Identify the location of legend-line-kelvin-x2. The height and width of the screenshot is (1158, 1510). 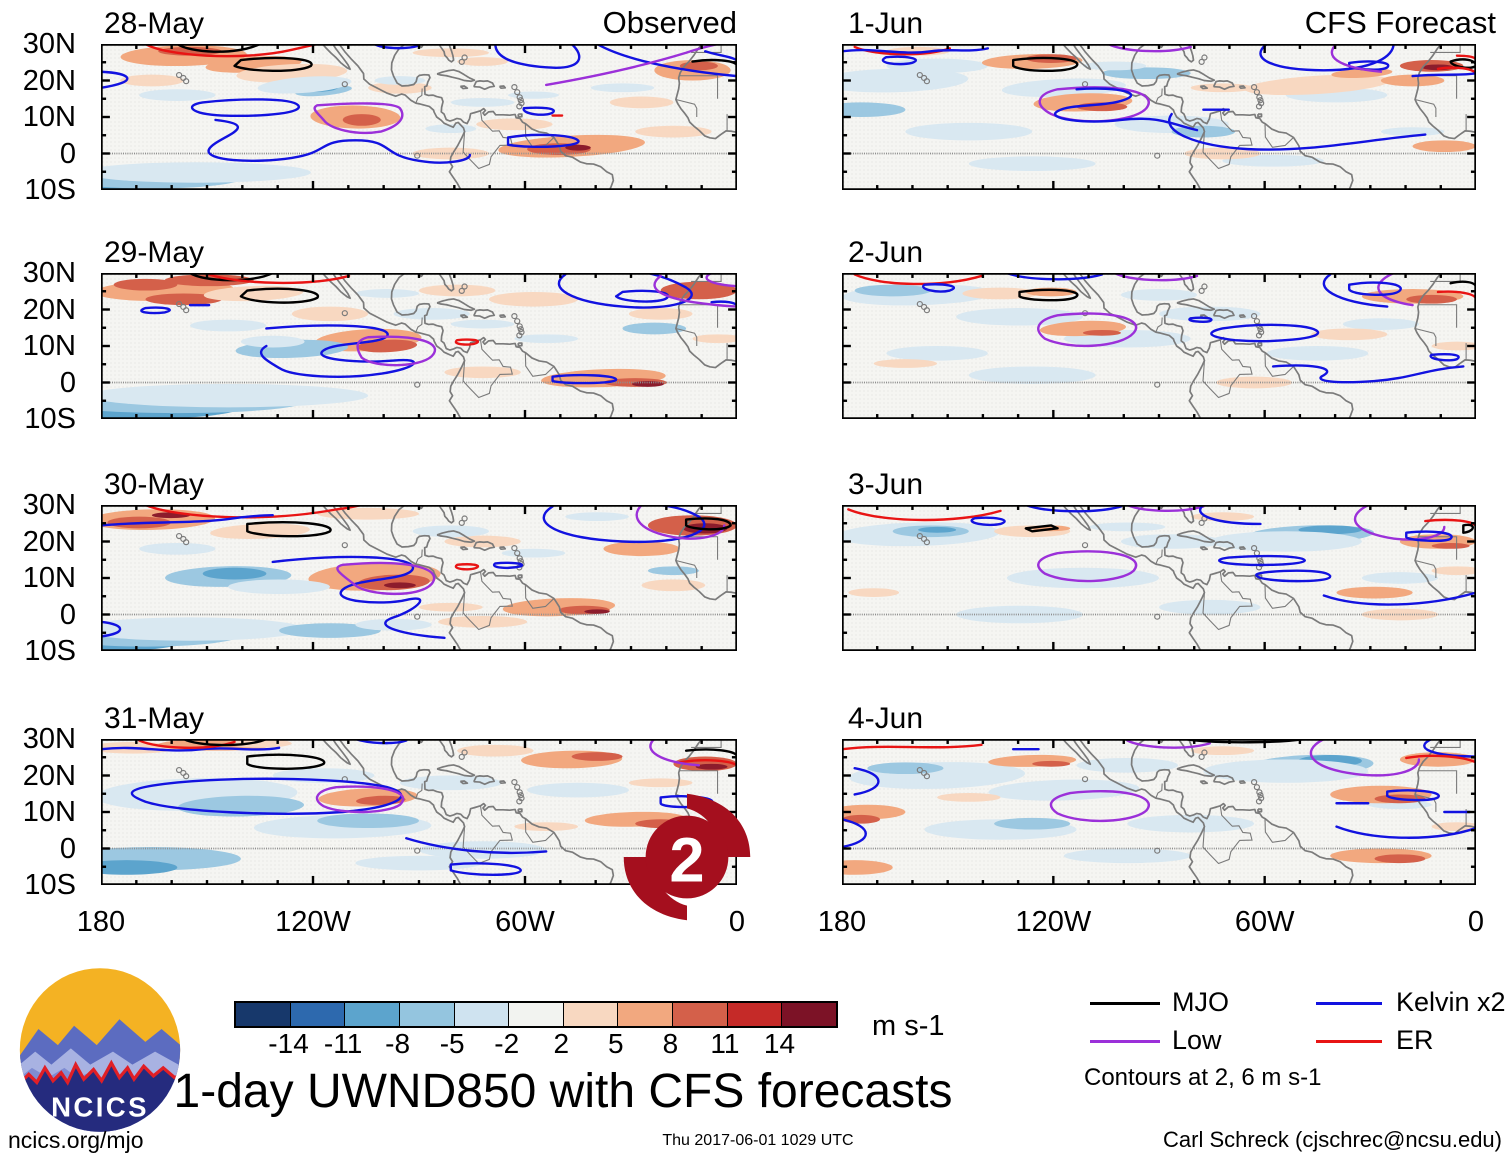
(1349, 1003).